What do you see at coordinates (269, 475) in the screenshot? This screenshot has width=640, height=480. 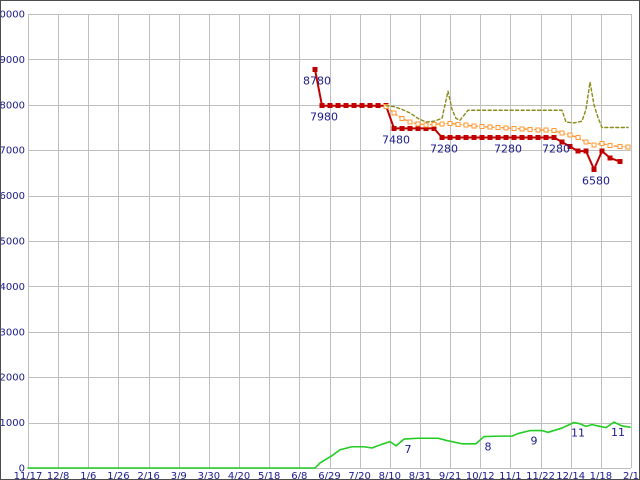 I see `x-axis-tick-label: 5/18` at bounding box center [269, 475].